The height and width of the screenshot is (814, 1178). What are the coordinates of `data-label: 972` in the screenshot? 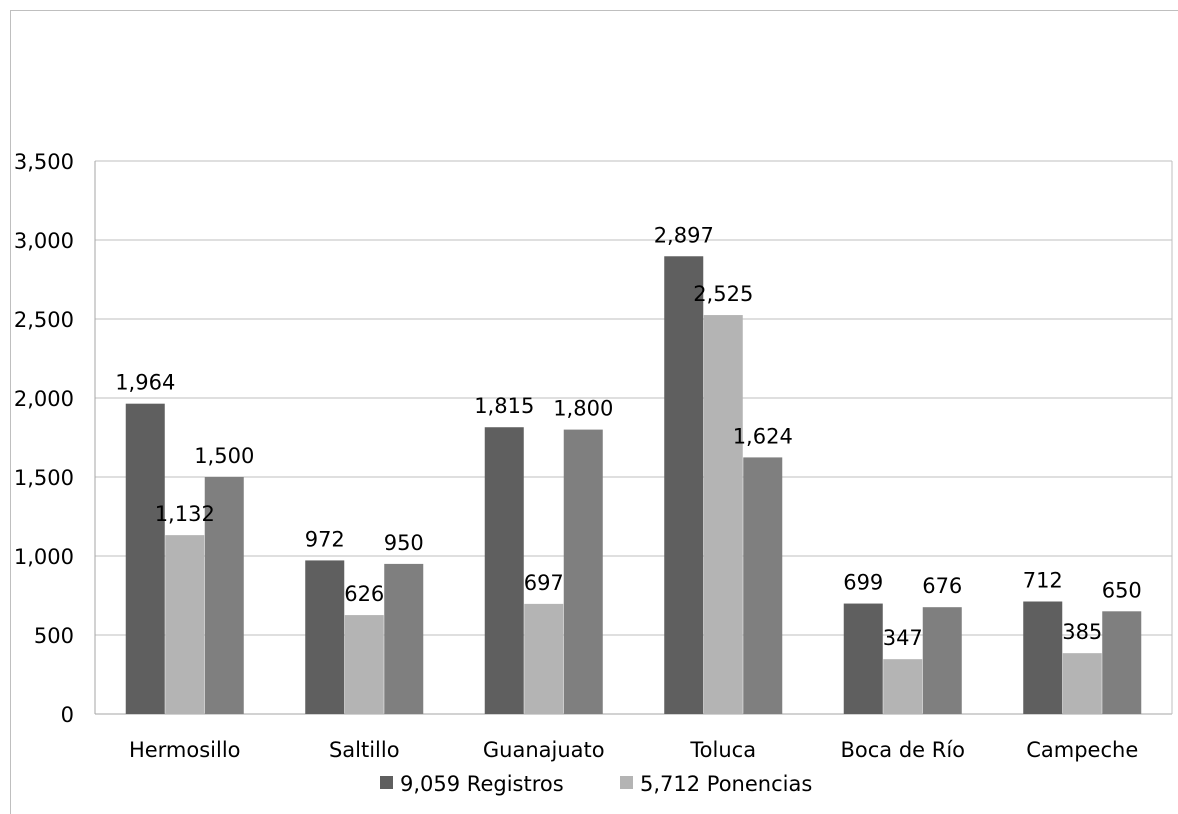 It's located at (325, 539).